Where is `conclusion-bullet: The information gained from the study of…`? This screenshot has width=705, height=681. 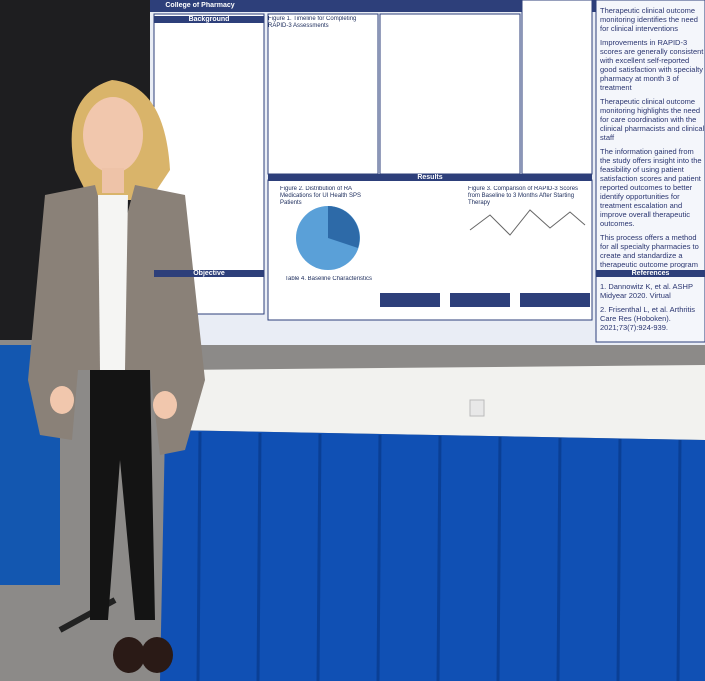 conclusion-bullet: The information gained from the study of… is located at coordinates (651, 187).